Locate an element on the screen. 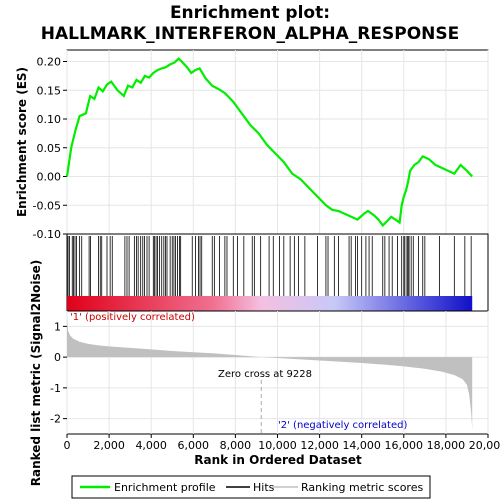  es-y-tick-label: 0.10 is located at coordinates (49, 119).